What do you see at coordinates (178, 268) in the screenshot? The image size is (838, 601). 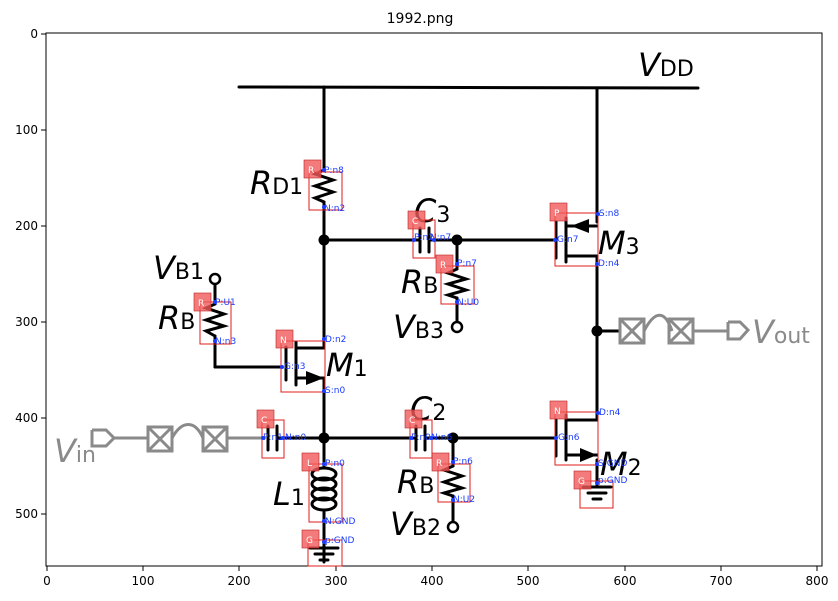 I see `vb1-label: VB1` at bounding box center [178, 268].